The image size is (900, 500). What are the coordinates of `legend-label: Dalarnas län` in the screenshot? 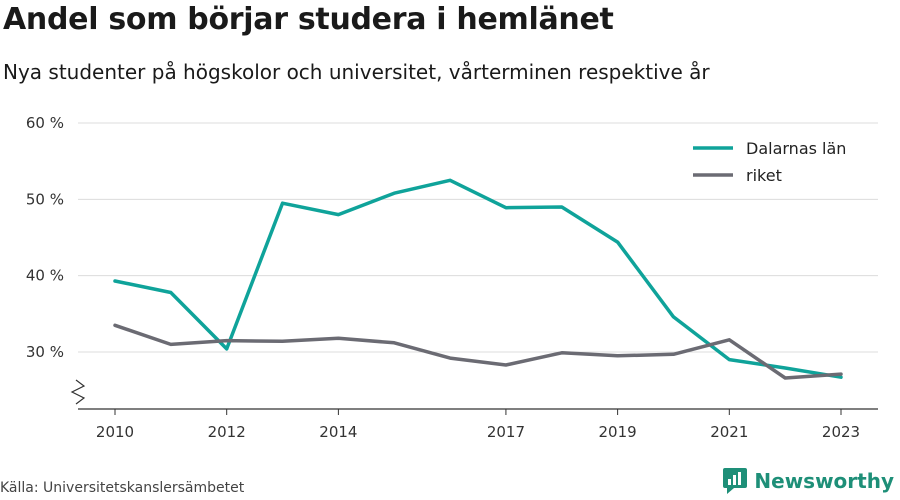 It's located at (796, 148).